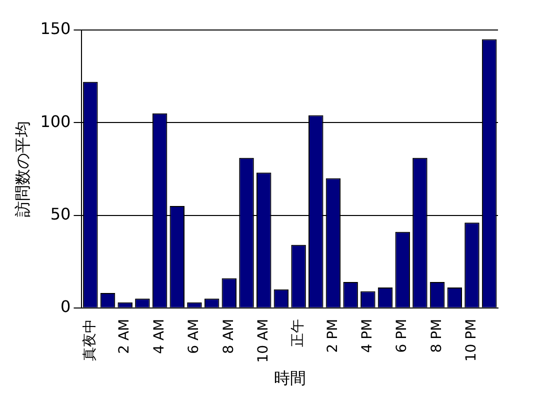 Image resolution: width=548 pixels, height=398 pixels. What do you see at coordinates (22, 168) in the screenshot?
I see `y-axis-title: 訪問数の平均` at bounding box center [22, 168].